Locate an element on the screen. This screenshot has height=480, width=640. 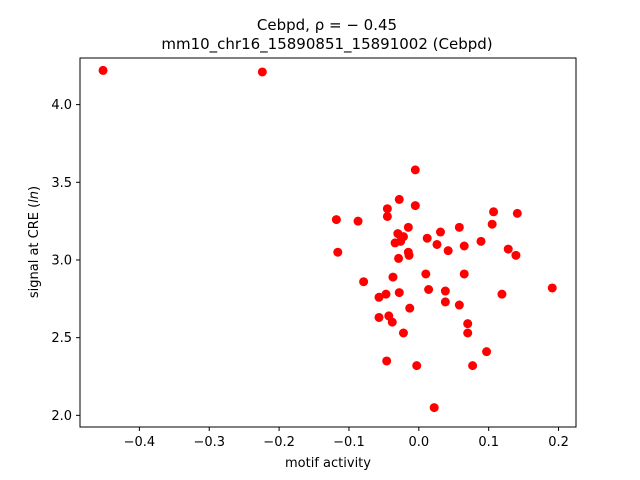
y-tick-label: 3.5 is located at coordinates (61, 183).